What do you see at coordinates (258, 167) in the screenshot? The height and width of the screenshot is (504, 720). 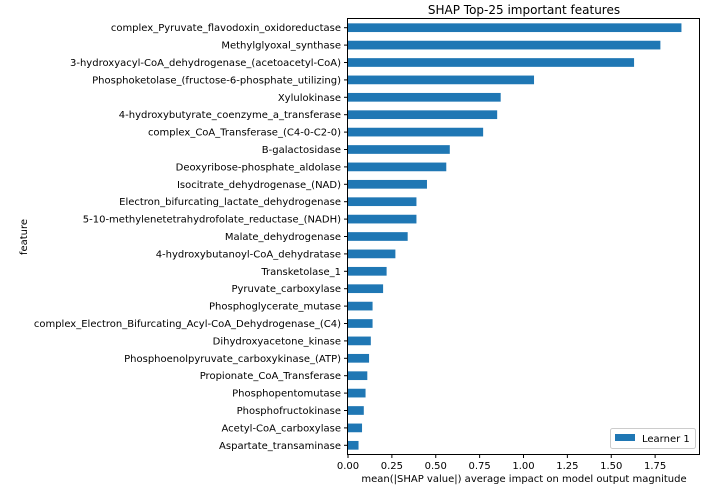 I see `y-tick-label: Deoxyribose-phosphate_aldolase` at bounding box center [258, 167].